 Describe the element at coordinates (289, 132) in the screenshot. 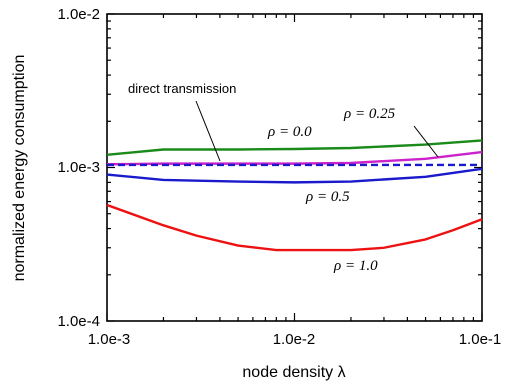

I see `annotation-rho-0-0: ρ = 0.0` at that location.